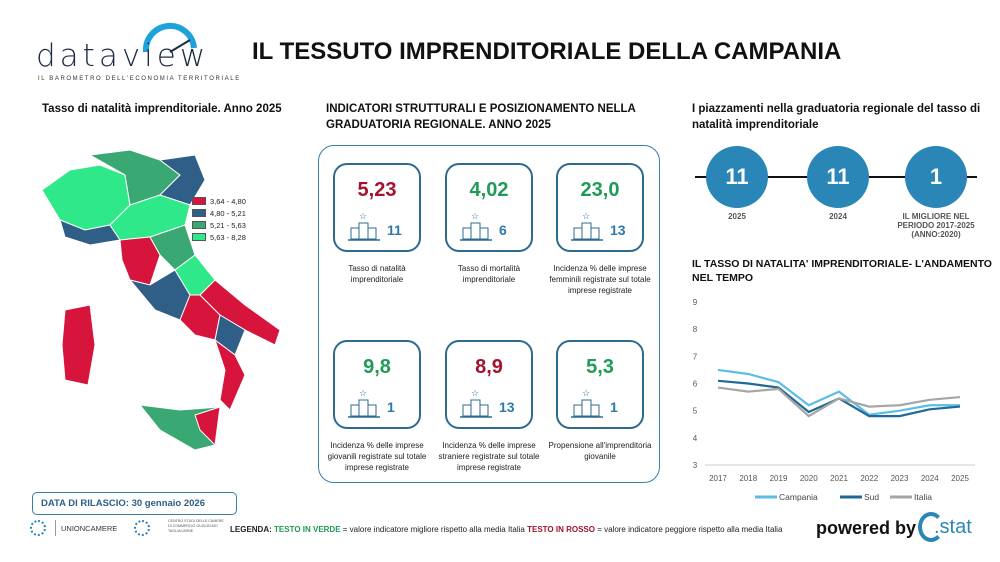  I want to click on indicator-value: 5,3, so click(600, 367).